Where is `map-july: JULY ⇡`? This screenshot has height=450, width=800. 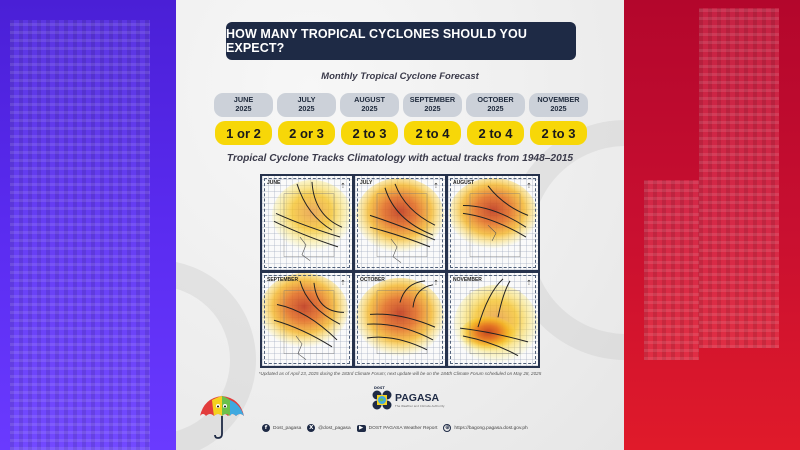
map-july: JULY ⇡ is located at coordinates (400, 223).